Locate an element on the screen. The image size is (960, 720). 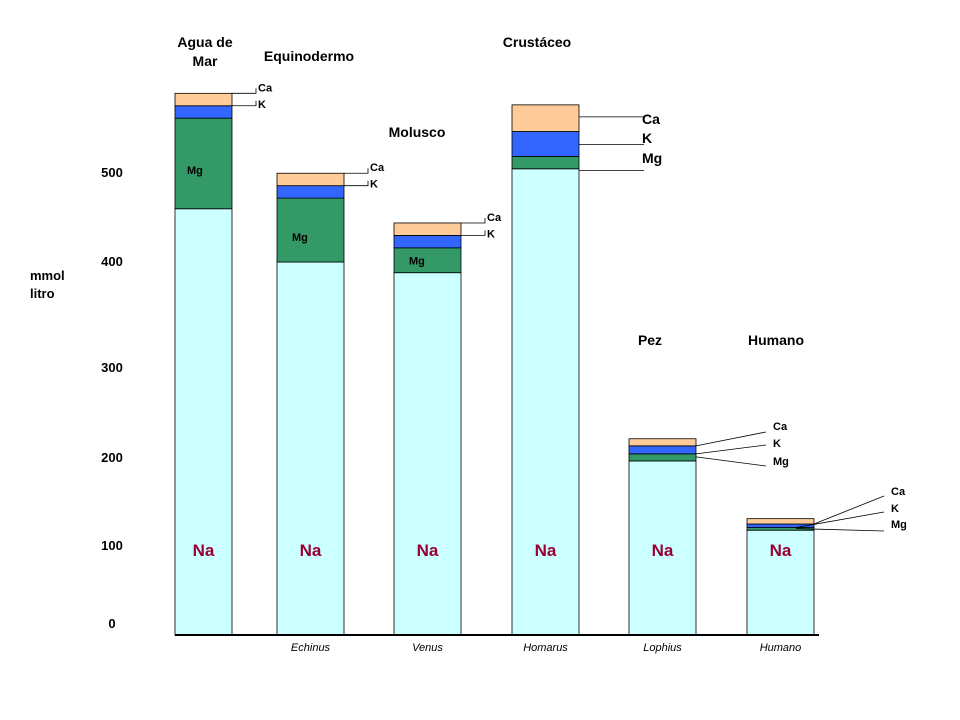
y-tick-label: 100 is located at coordinates (112, 545).